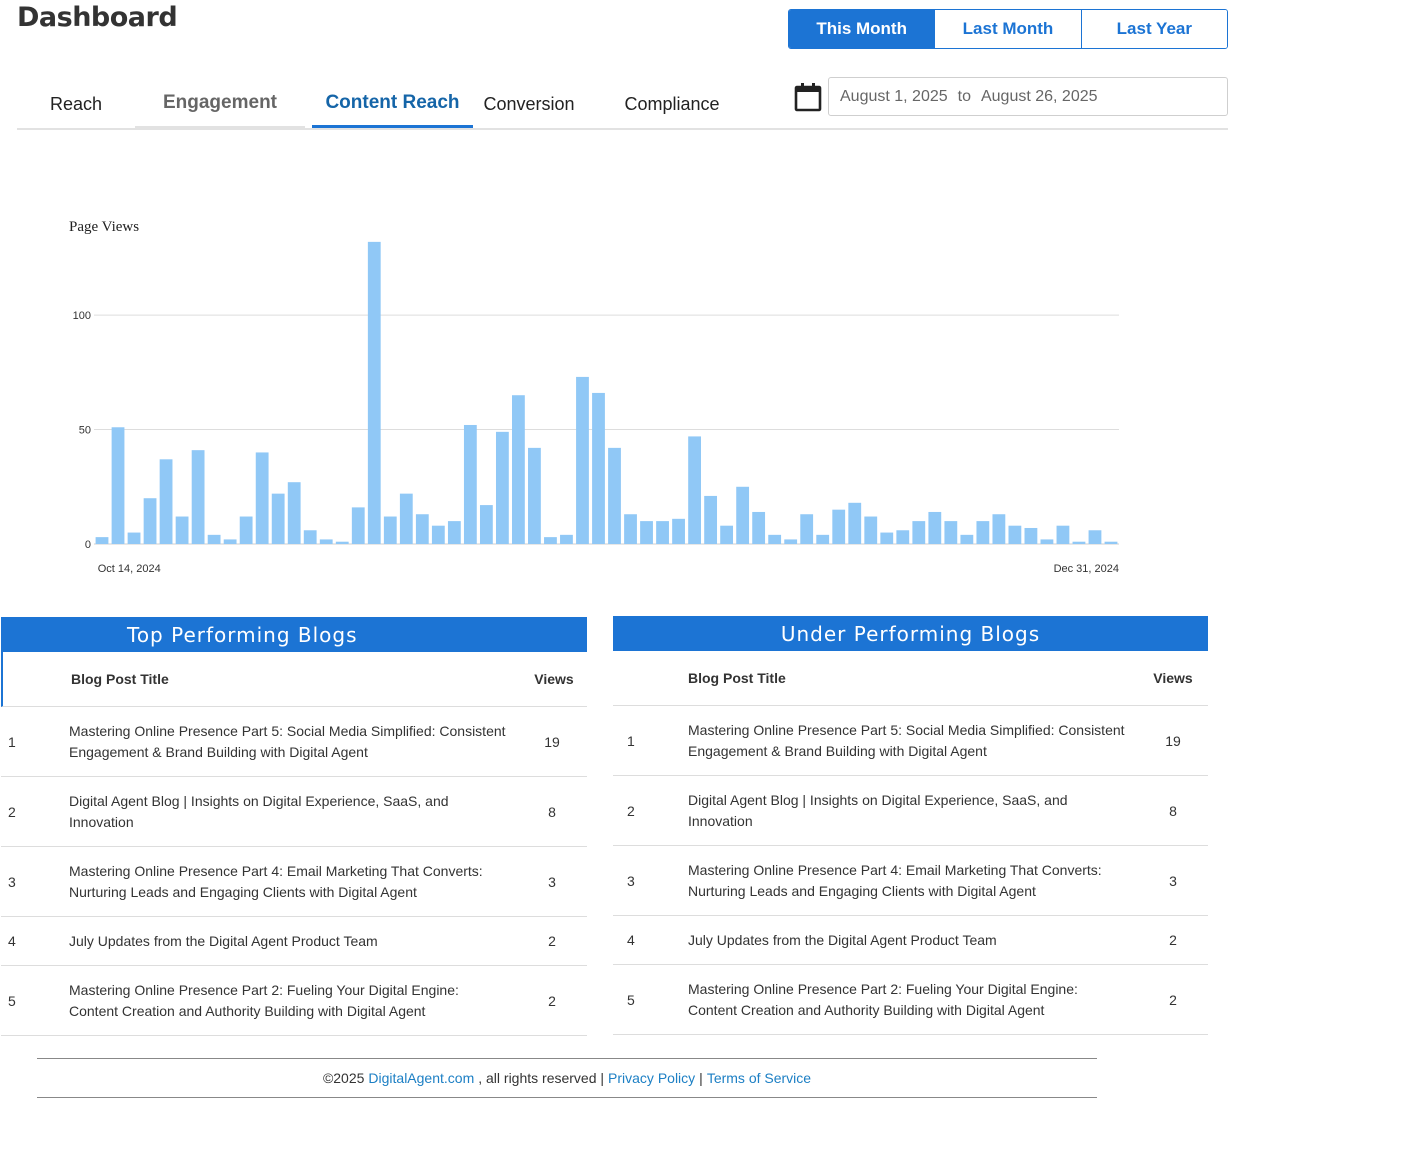 This screenshot has width=1401, height=1154. Describe the element at coordinates (1008, 29) in the screenshot. I see `last-month-button: Last Month` at that location.